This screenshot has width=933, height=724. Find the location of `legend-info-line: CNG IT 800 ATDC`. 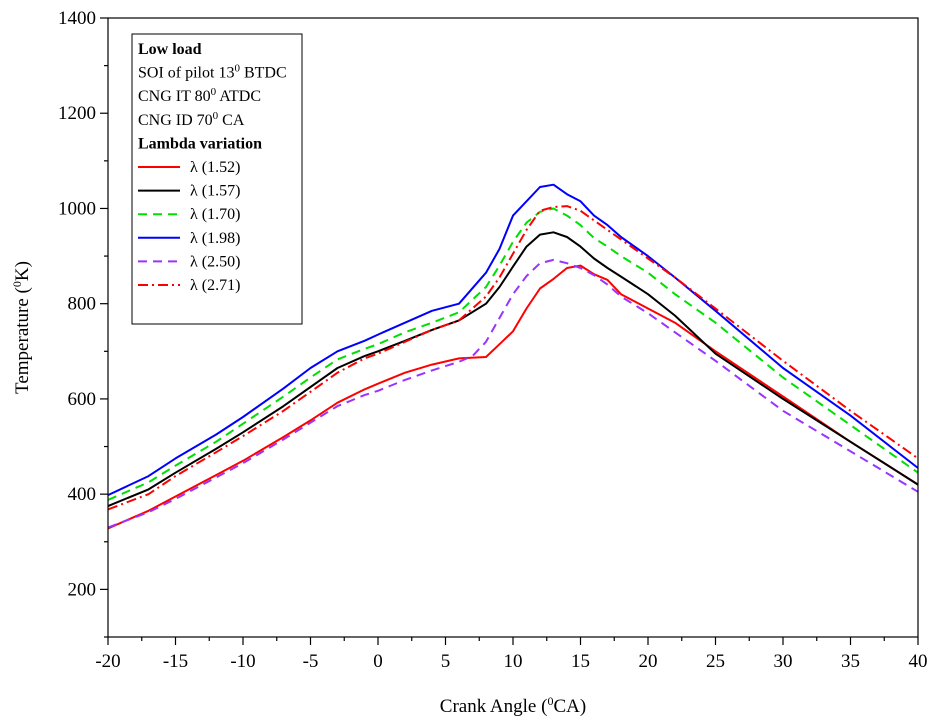

legend-info-line: CNG IT 800 ATDC is located at coordinates (199, 95).